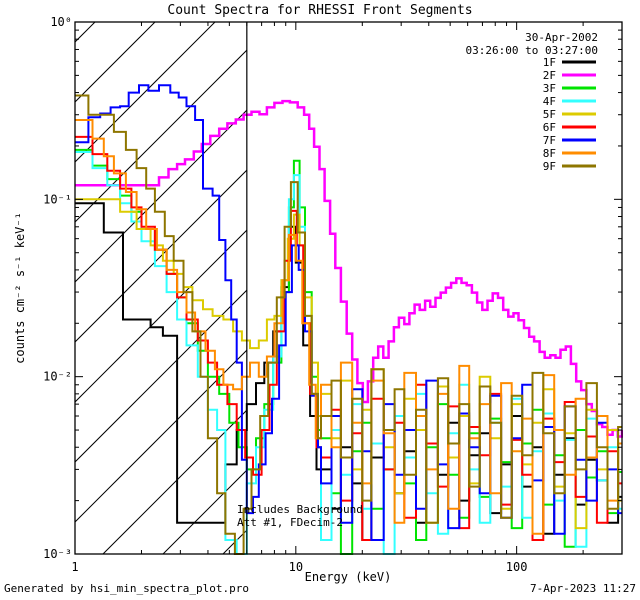  Describe the element at coordinates (549, 88) in the screenshot. I see `legend-label-3F: 3F` at that location.